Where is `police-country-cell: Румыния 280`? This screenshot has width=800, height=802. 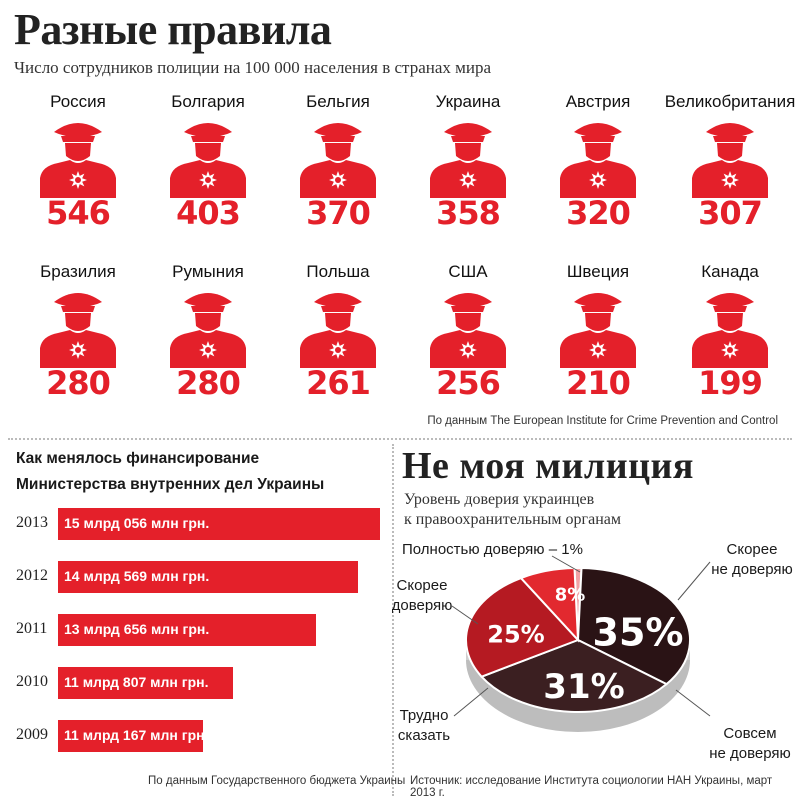 police-country-cell: Румыния 280 is located at coordinates (208, 338).